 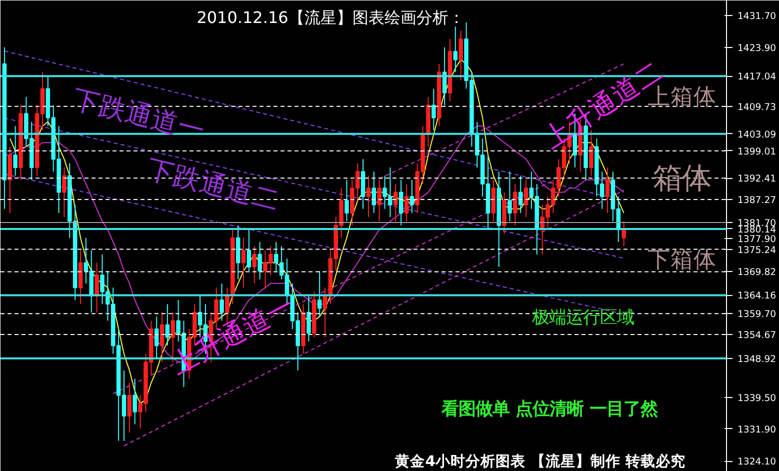 I want to click on y-tick-label: 1354.67, so click(x=757, y=336).